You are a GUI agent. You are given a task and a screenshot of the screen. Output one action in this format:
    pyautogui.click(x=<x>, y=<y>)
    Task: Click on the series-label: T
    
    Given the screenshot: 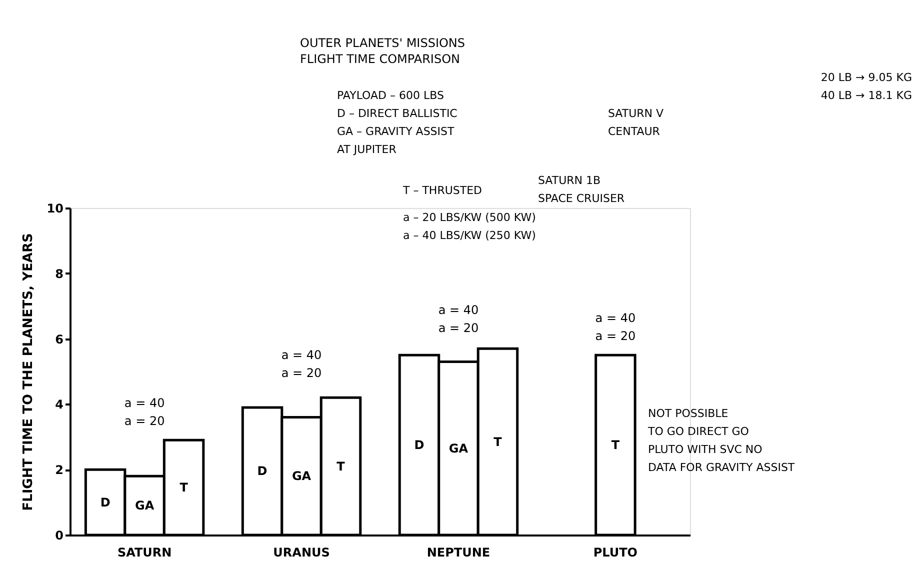 What is the action you would take?
    pyautogui.click(x=341, y=466)
    